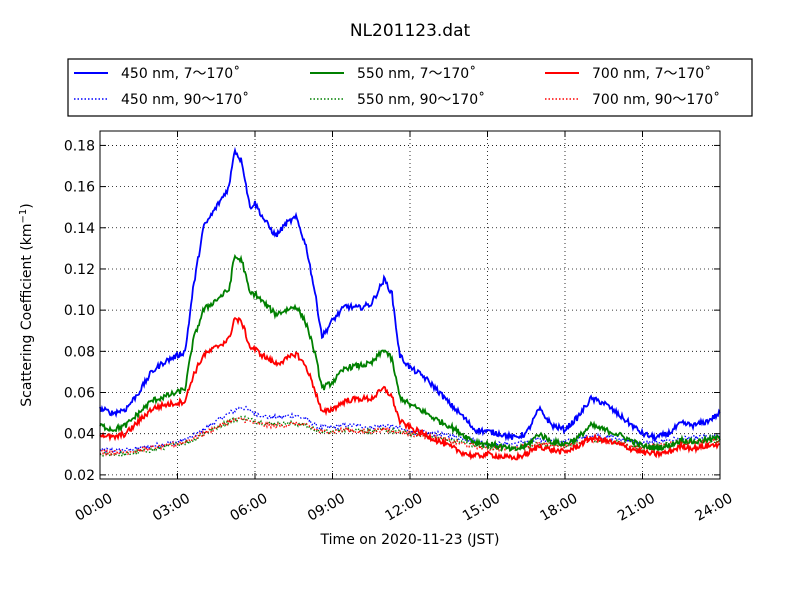 The width and height of the screenshot is (800, 600). What do you see at coordinates (410, 31) in the screenshot?
I see `chart-title: NL201123.dat` at bounding box center [410, 31].